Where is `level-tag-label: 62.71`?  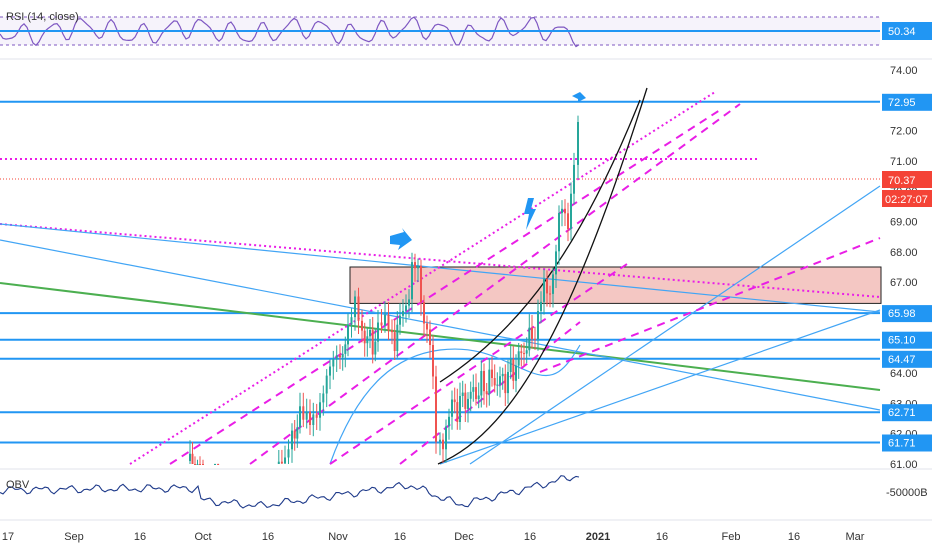 level-tag-label: 62.71 is located at coordinates (902, 413).